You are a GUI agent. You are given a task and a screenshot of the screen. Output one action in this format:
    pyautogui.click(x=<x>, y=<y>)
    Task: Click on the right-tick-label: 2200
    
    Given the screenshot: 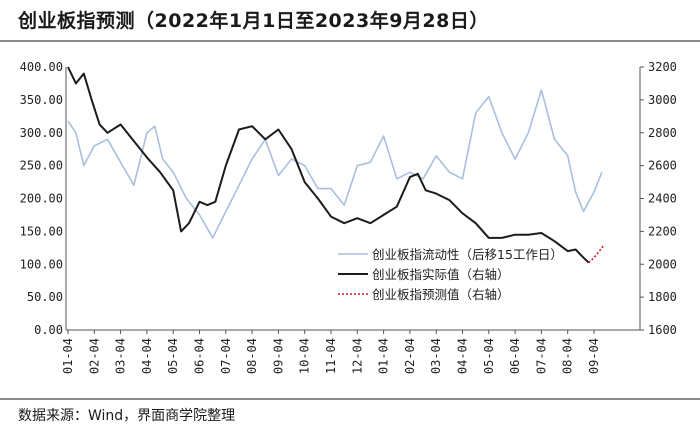 What is the action you would take?
    pyautogui.click(x=662, y=231)
    